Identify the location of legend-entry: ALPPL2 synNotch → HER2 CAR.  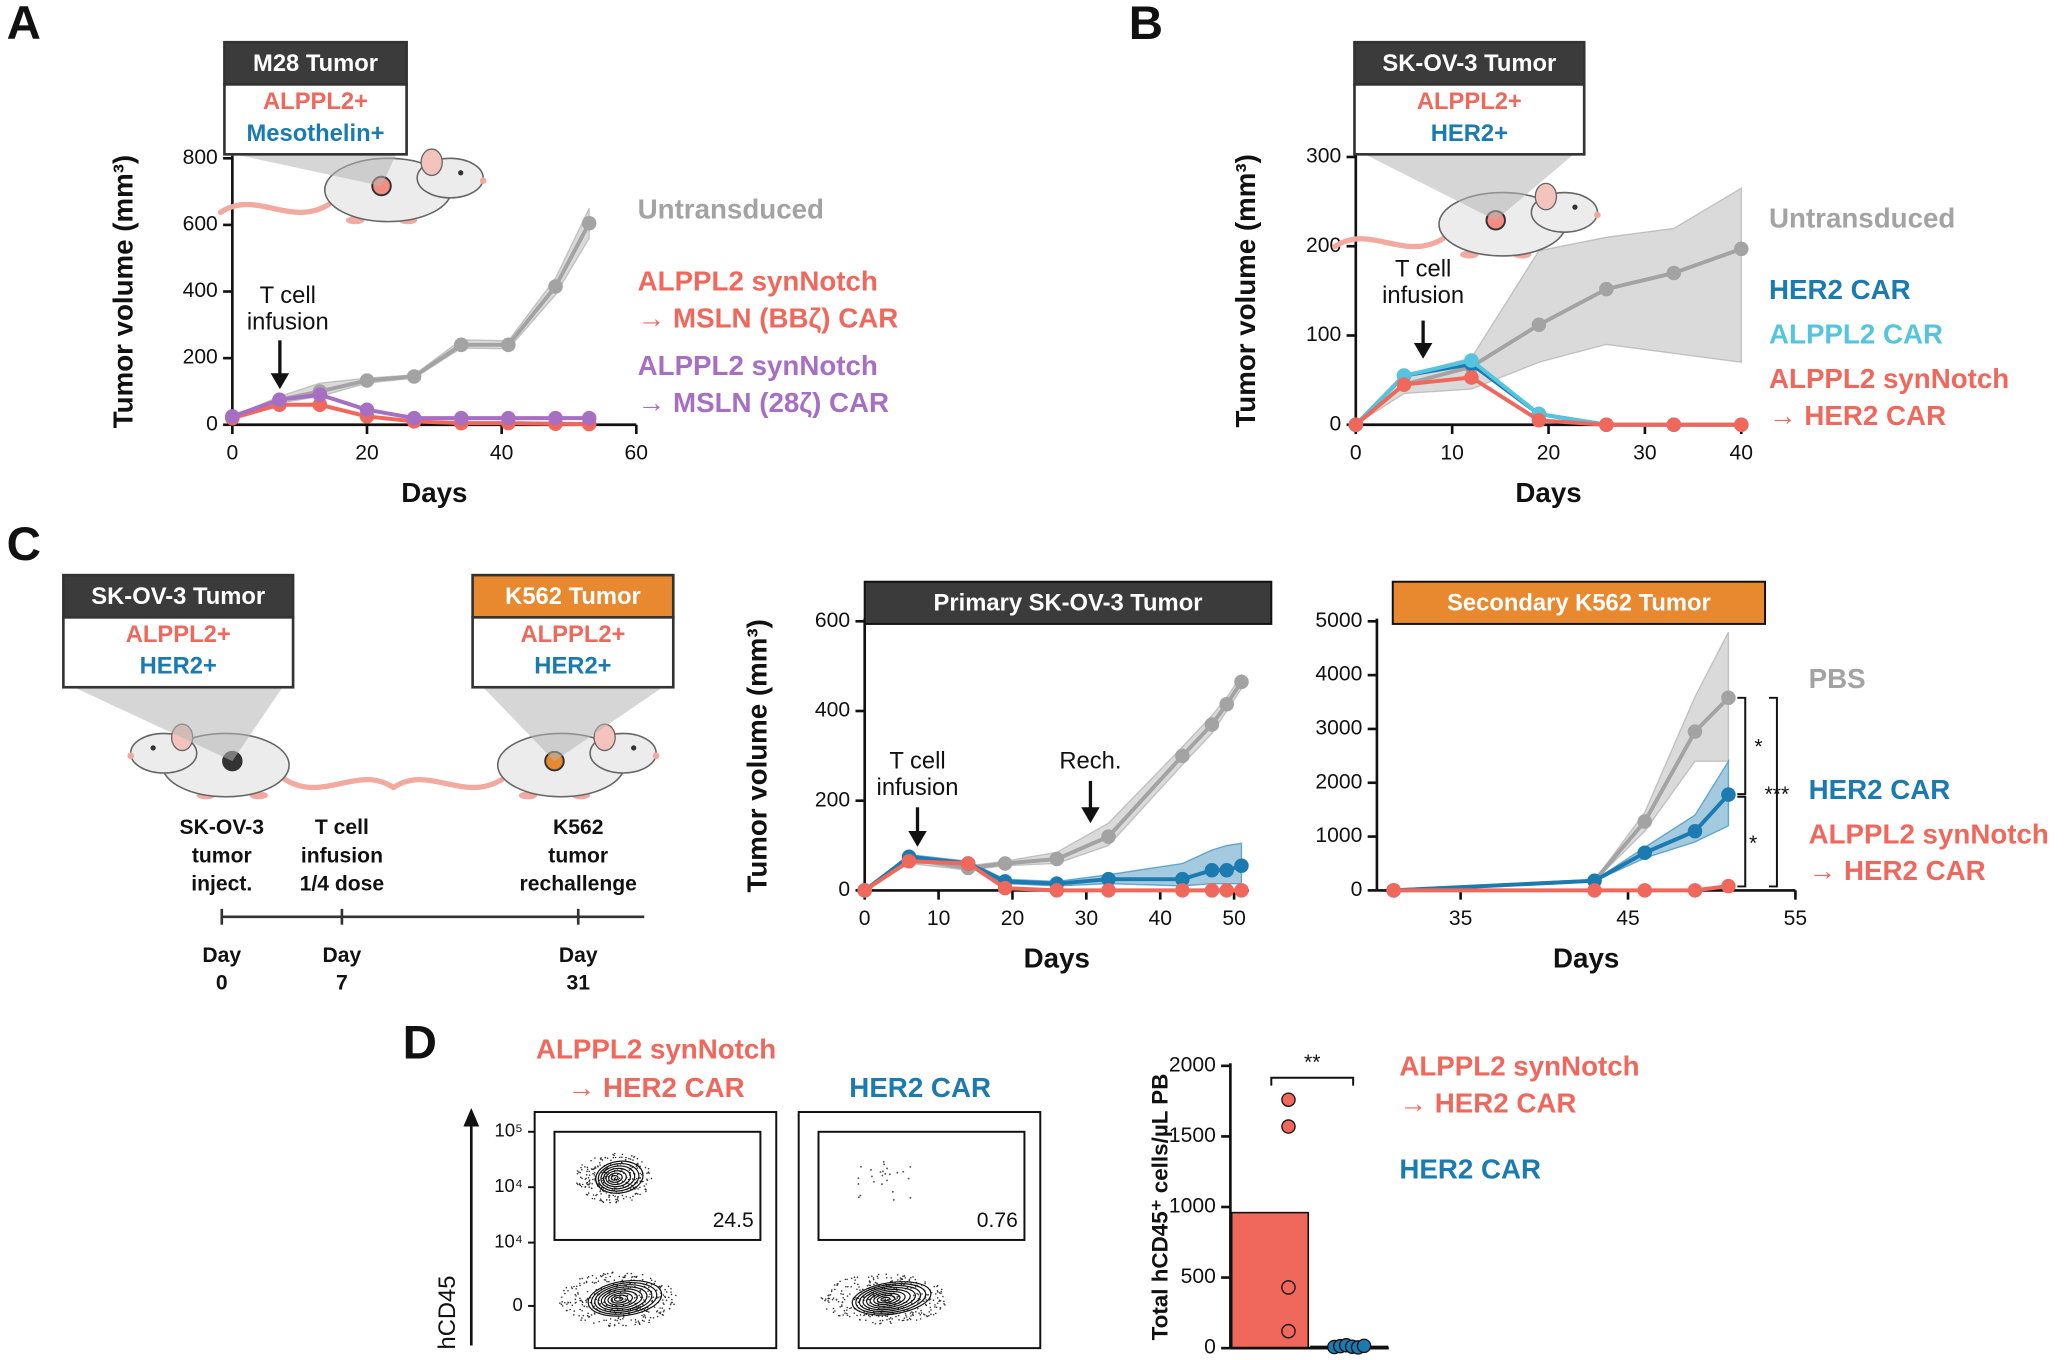
(1889, 398).